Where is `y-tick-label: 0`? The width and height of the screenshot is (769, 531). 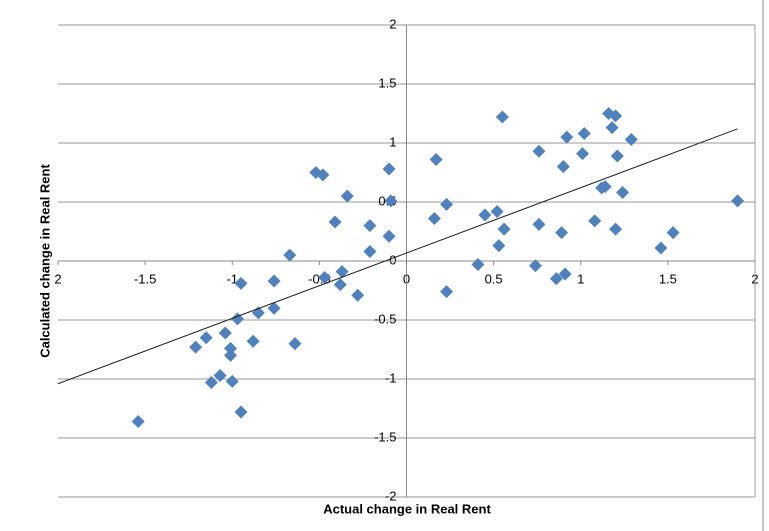 y-tick-label: 0 is located at coordinates (392, 259).